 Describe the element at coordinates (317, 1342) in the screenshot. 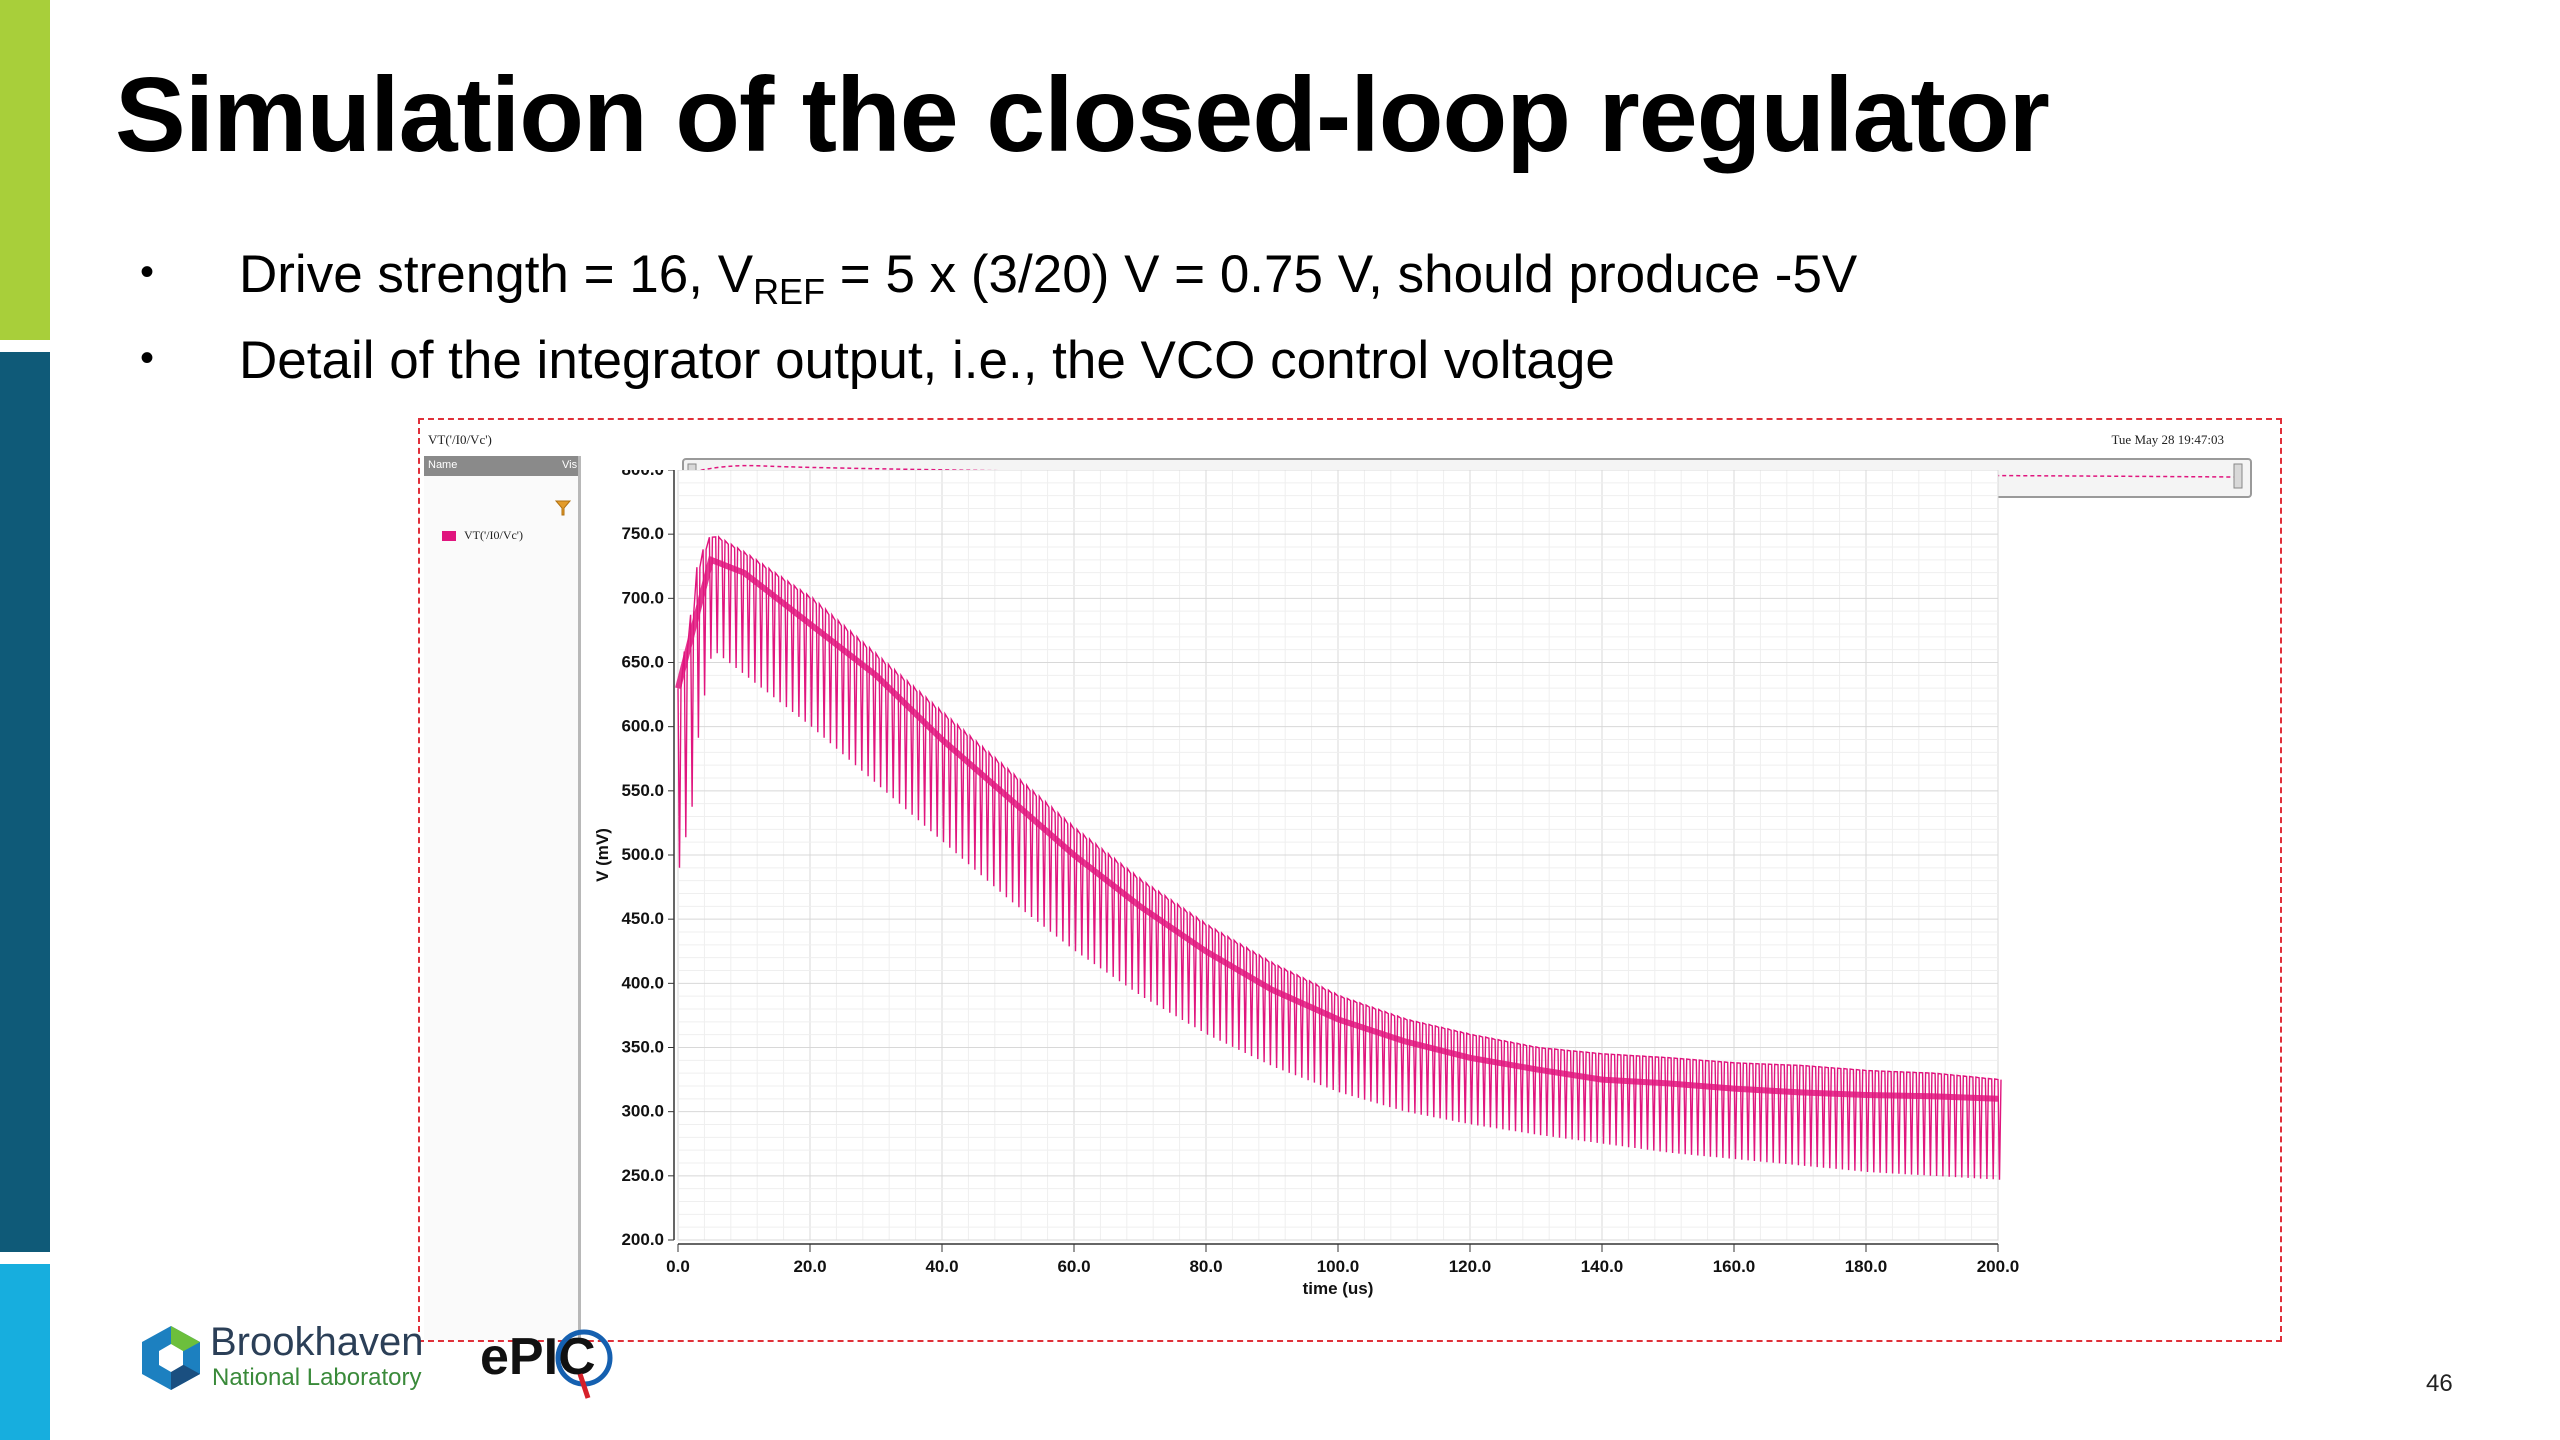

I see `brookhaven-wordmark: Brookhaven` at that location.